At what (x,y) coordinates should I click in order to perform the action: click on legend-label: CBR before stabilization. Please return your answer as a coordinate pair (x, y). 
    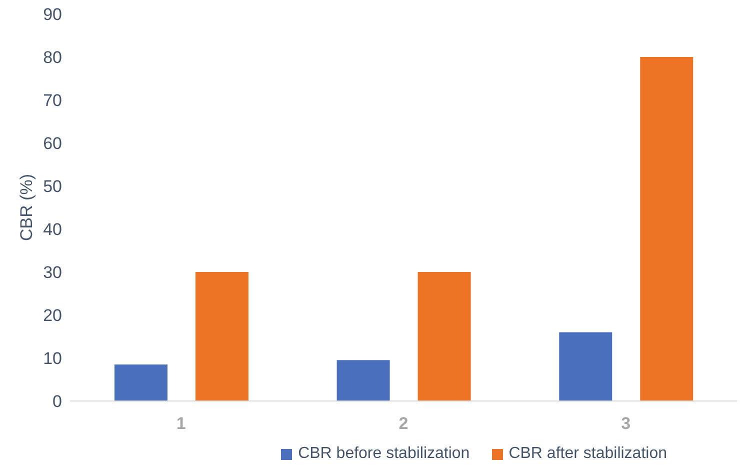
    Looking at the image, I should click on (384, 454).